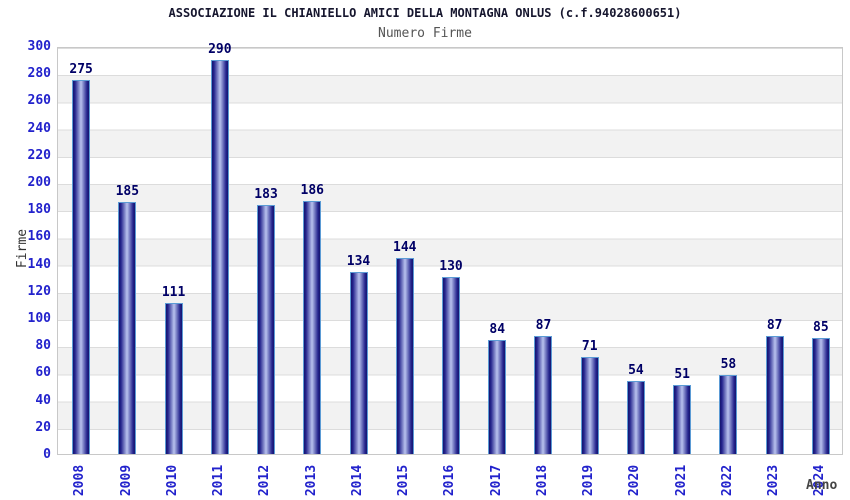 This screenshot has height=500, width=850. Describe the element at coordinates (358, 480) in the screenshot. I see `x-tick-label: 2014` at that location.